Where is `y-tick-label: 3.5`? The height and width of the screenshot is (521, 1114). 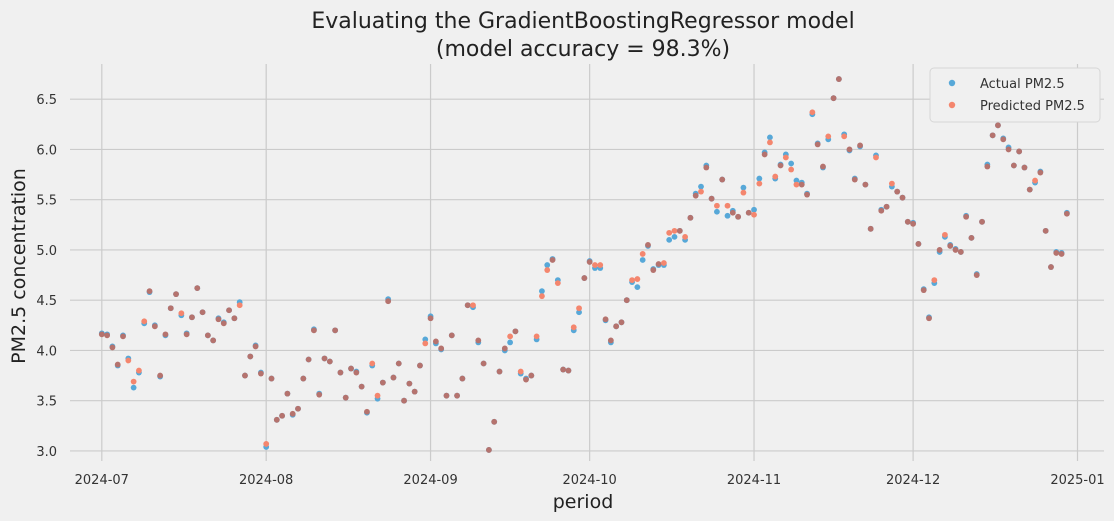
y-tick-label: 3.5 is located at coordinates (46, 402).